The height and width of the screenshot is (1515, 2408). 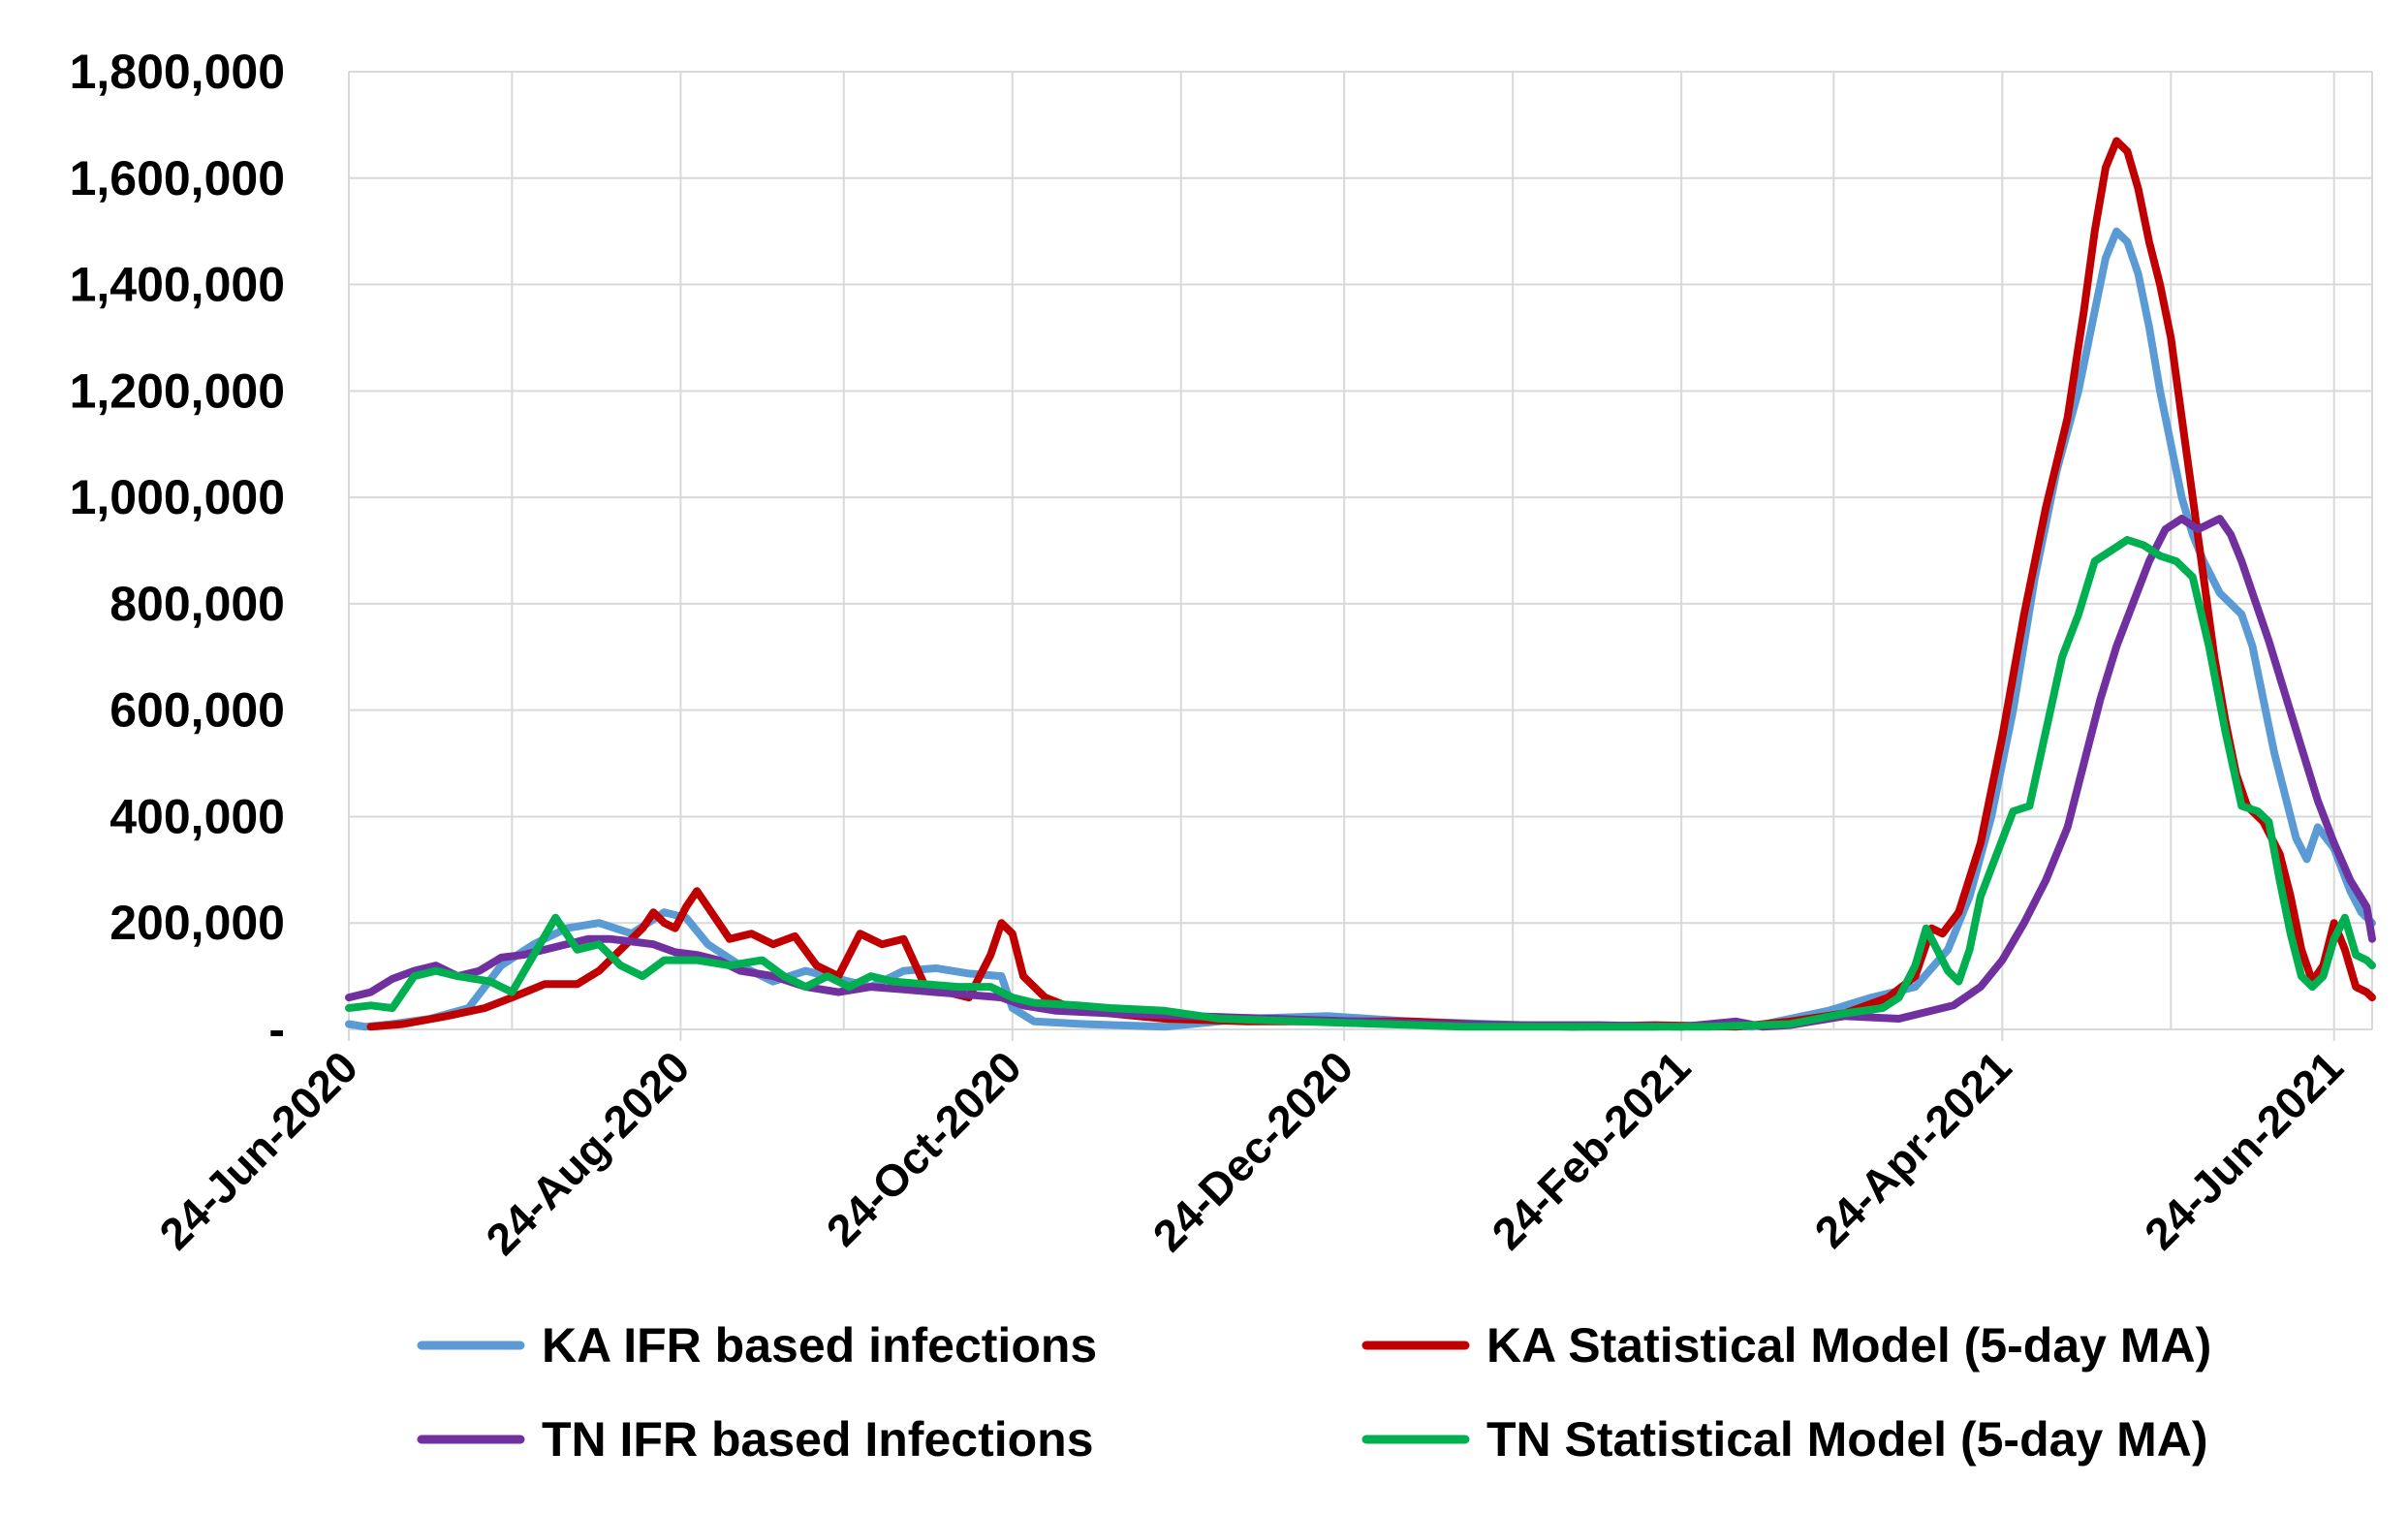 What do you see at coordinates (2244, 1150) in the screenshot?
I see `x-tick-label: 24-Jun-2021` at bounding box center [2244, 1150].